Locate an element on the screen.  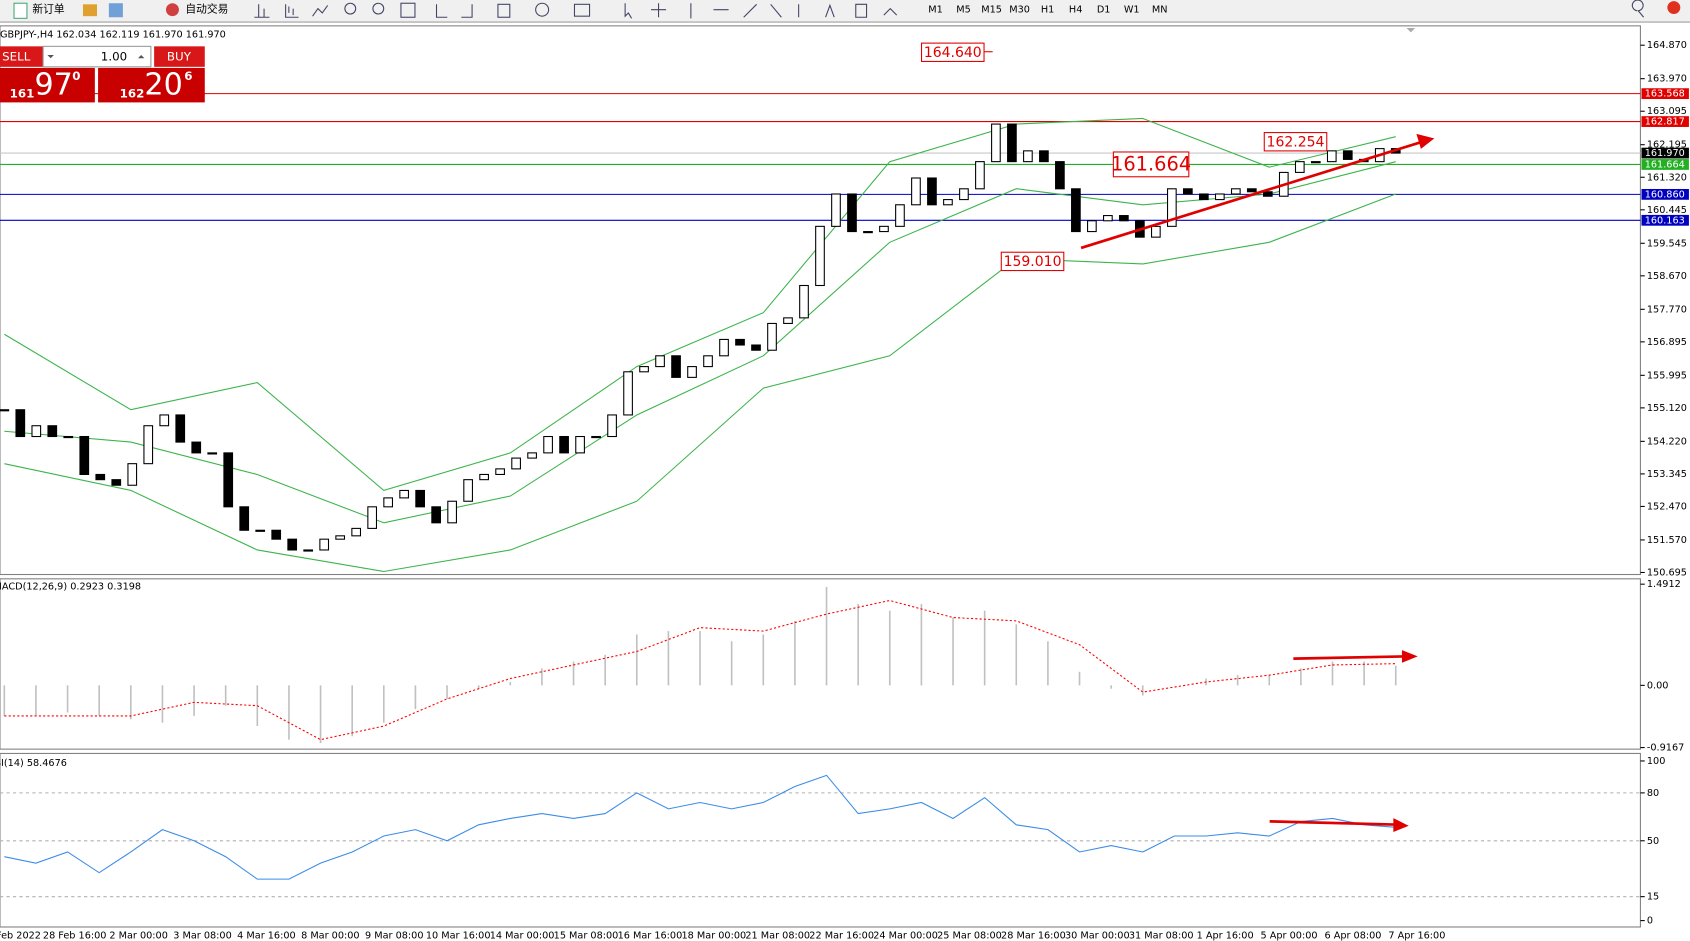
timeframe-button: M30 is located at coordinates (1019, 10).